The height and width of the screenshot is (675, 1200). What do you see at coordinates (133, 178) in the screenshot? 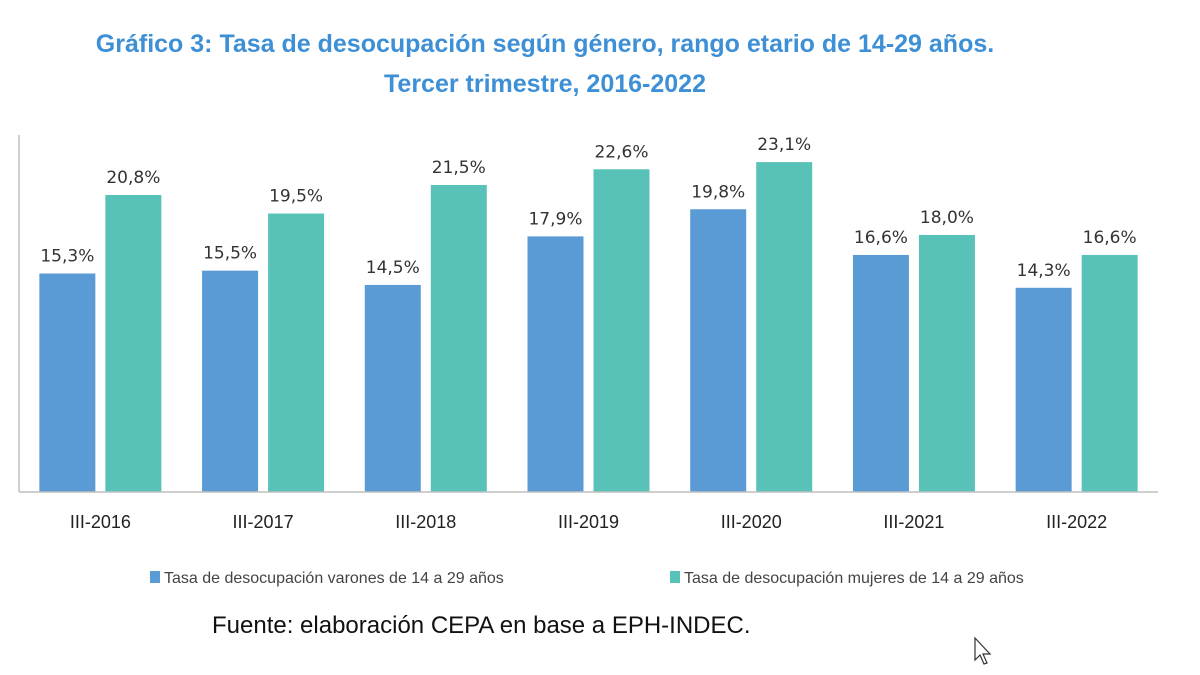
I see `data-label: 20,8%` at bounding box center [133, 178].